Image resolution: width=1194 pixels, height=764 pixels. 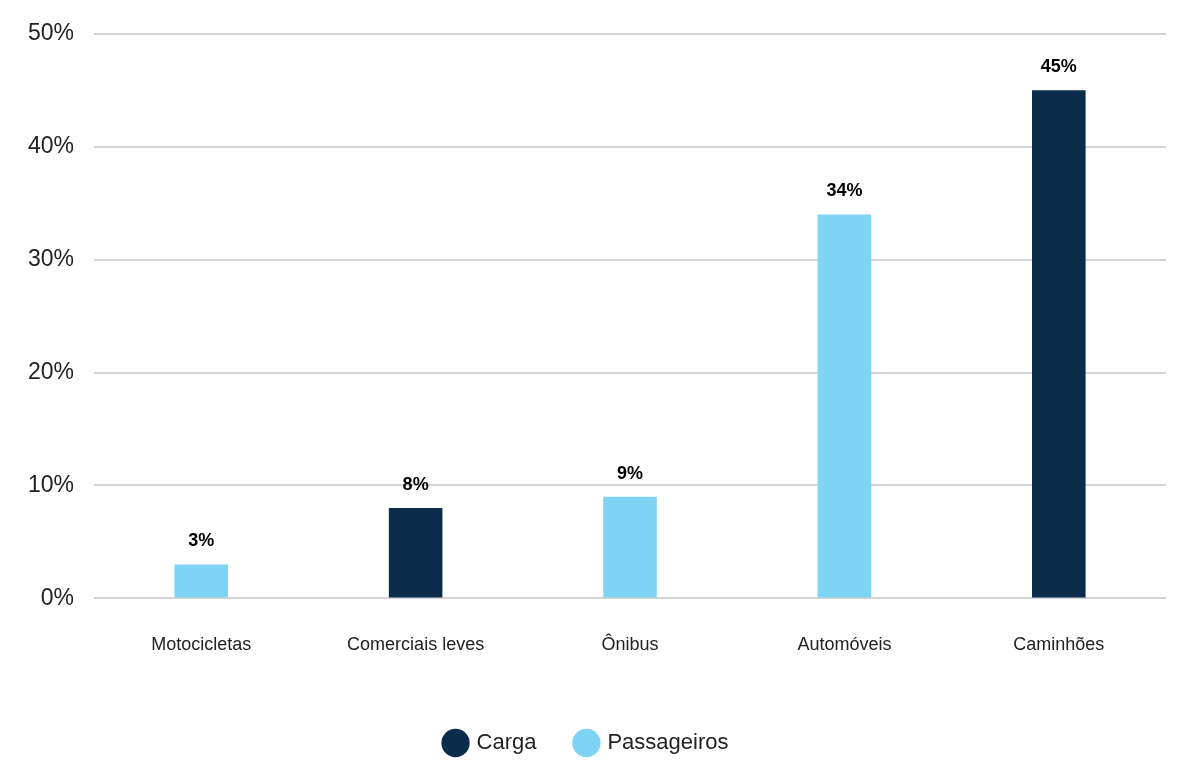 I want to click on legend-label: Carga, so click(x=507, y=742).